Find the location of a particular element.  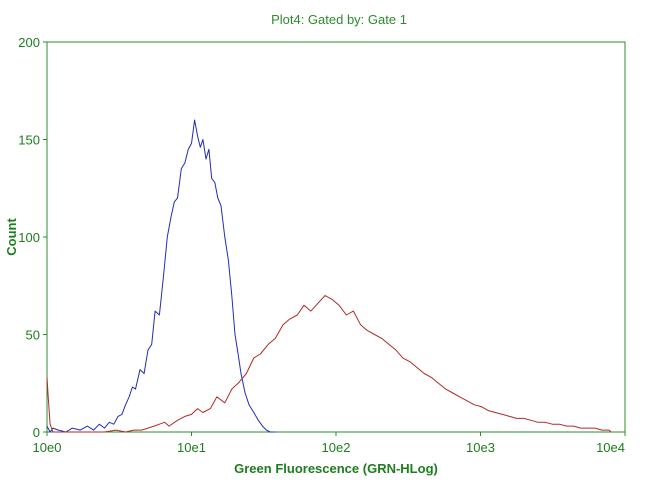

x-axis-label: Green Fluorescence (GRN-HLog) is located at coordinates (336, 468).